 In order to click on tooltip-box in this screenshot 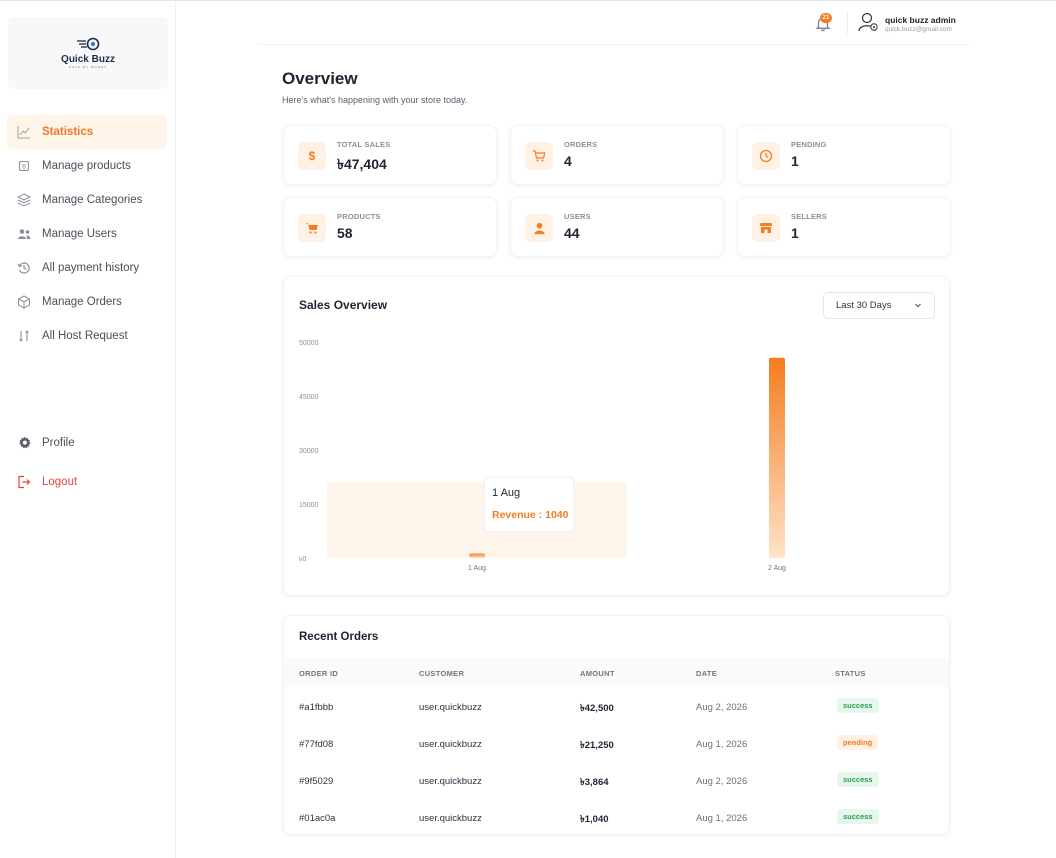, I will do `click(529, 504)`.